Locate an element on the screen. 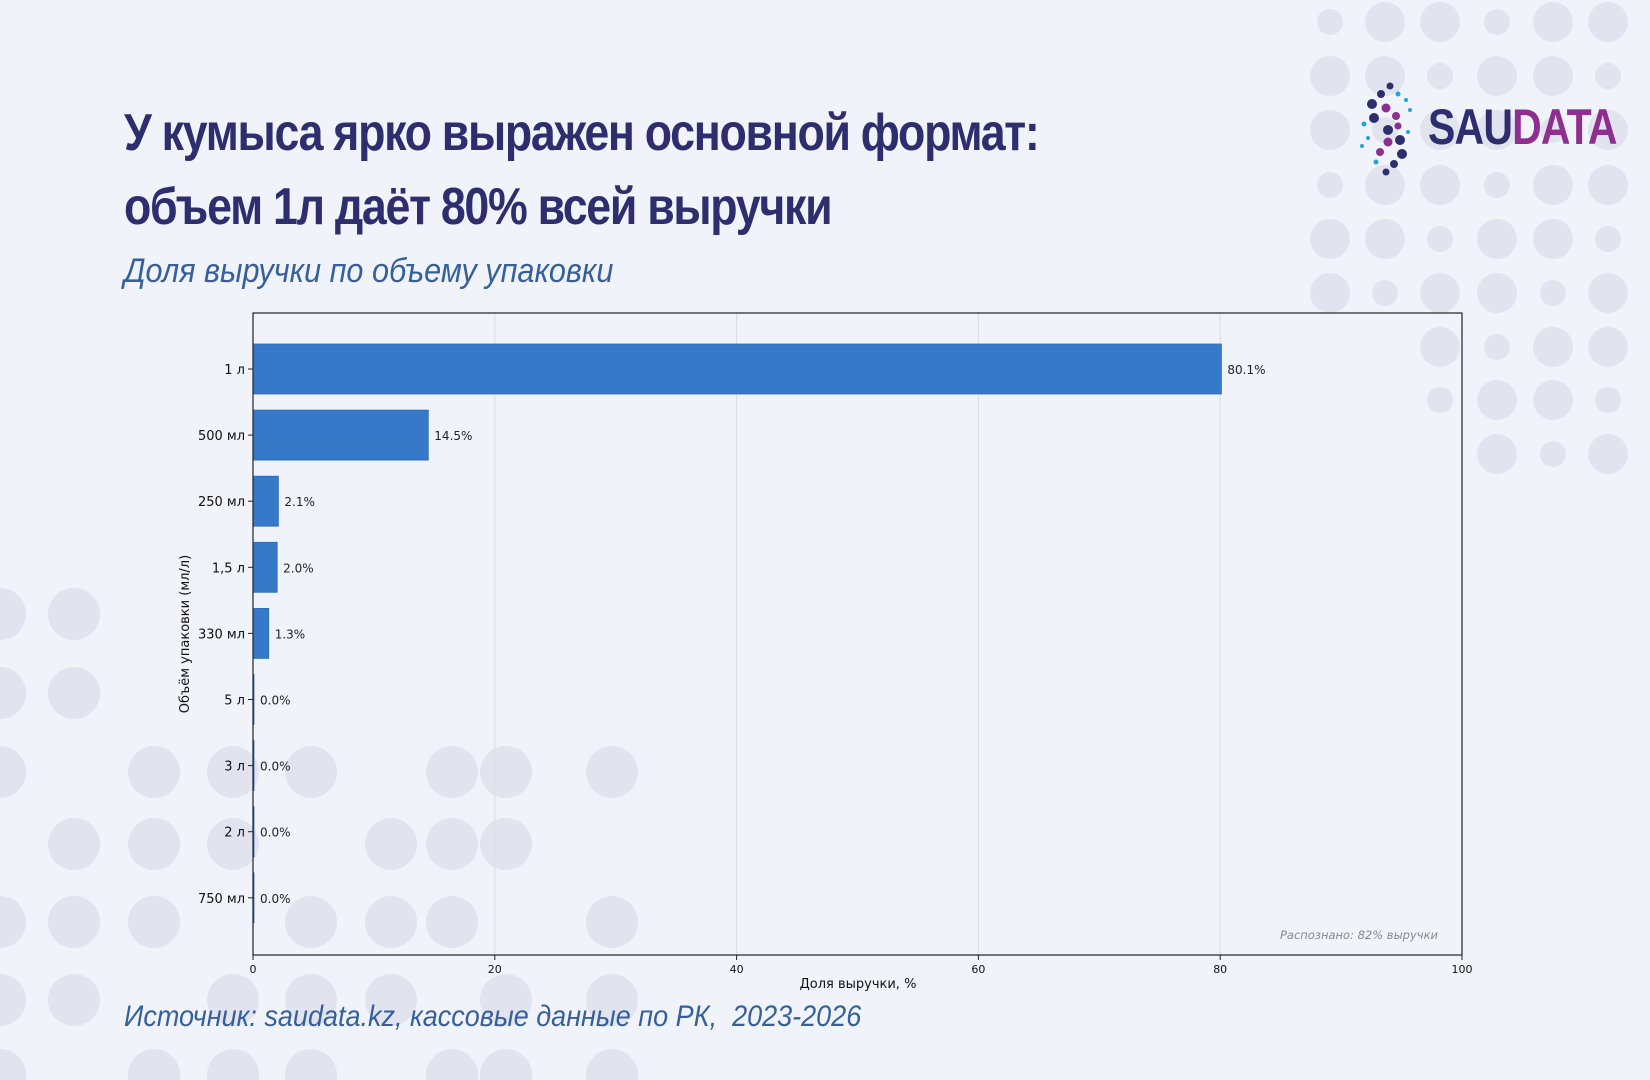 The height and width of the screenshot is (1080, 1650). x-tick-label: 80 is located at coordinates (1220, 969).